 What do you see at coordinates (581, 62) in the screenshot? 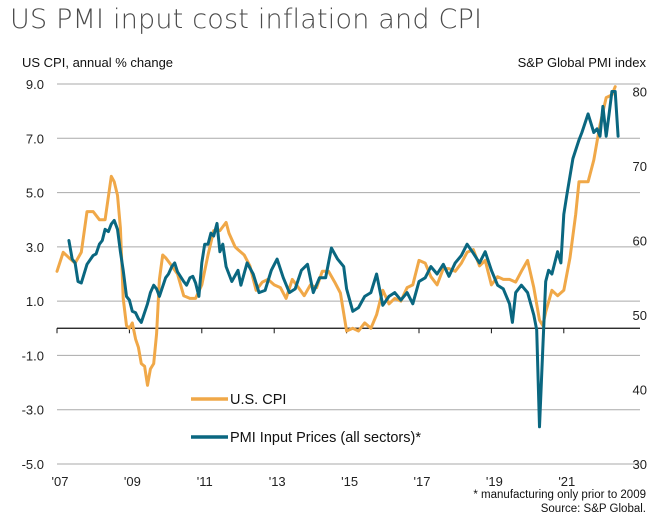
I see `right-axis-title: S&P Global PMI index` at bounding box center [581, 62].